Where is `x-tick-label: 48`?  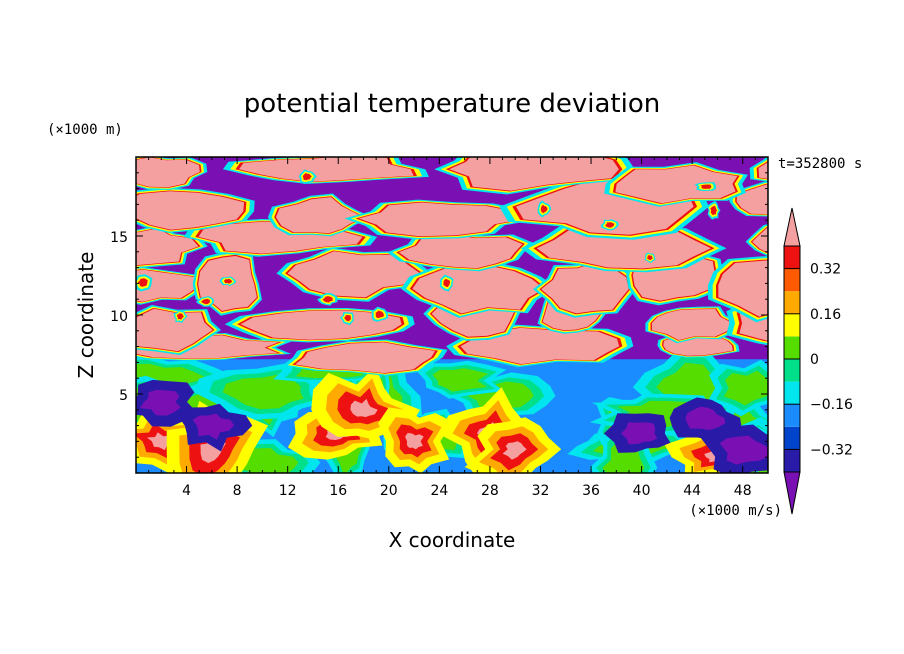 x-tick-label: 48 is located at coordinates (743, 491).